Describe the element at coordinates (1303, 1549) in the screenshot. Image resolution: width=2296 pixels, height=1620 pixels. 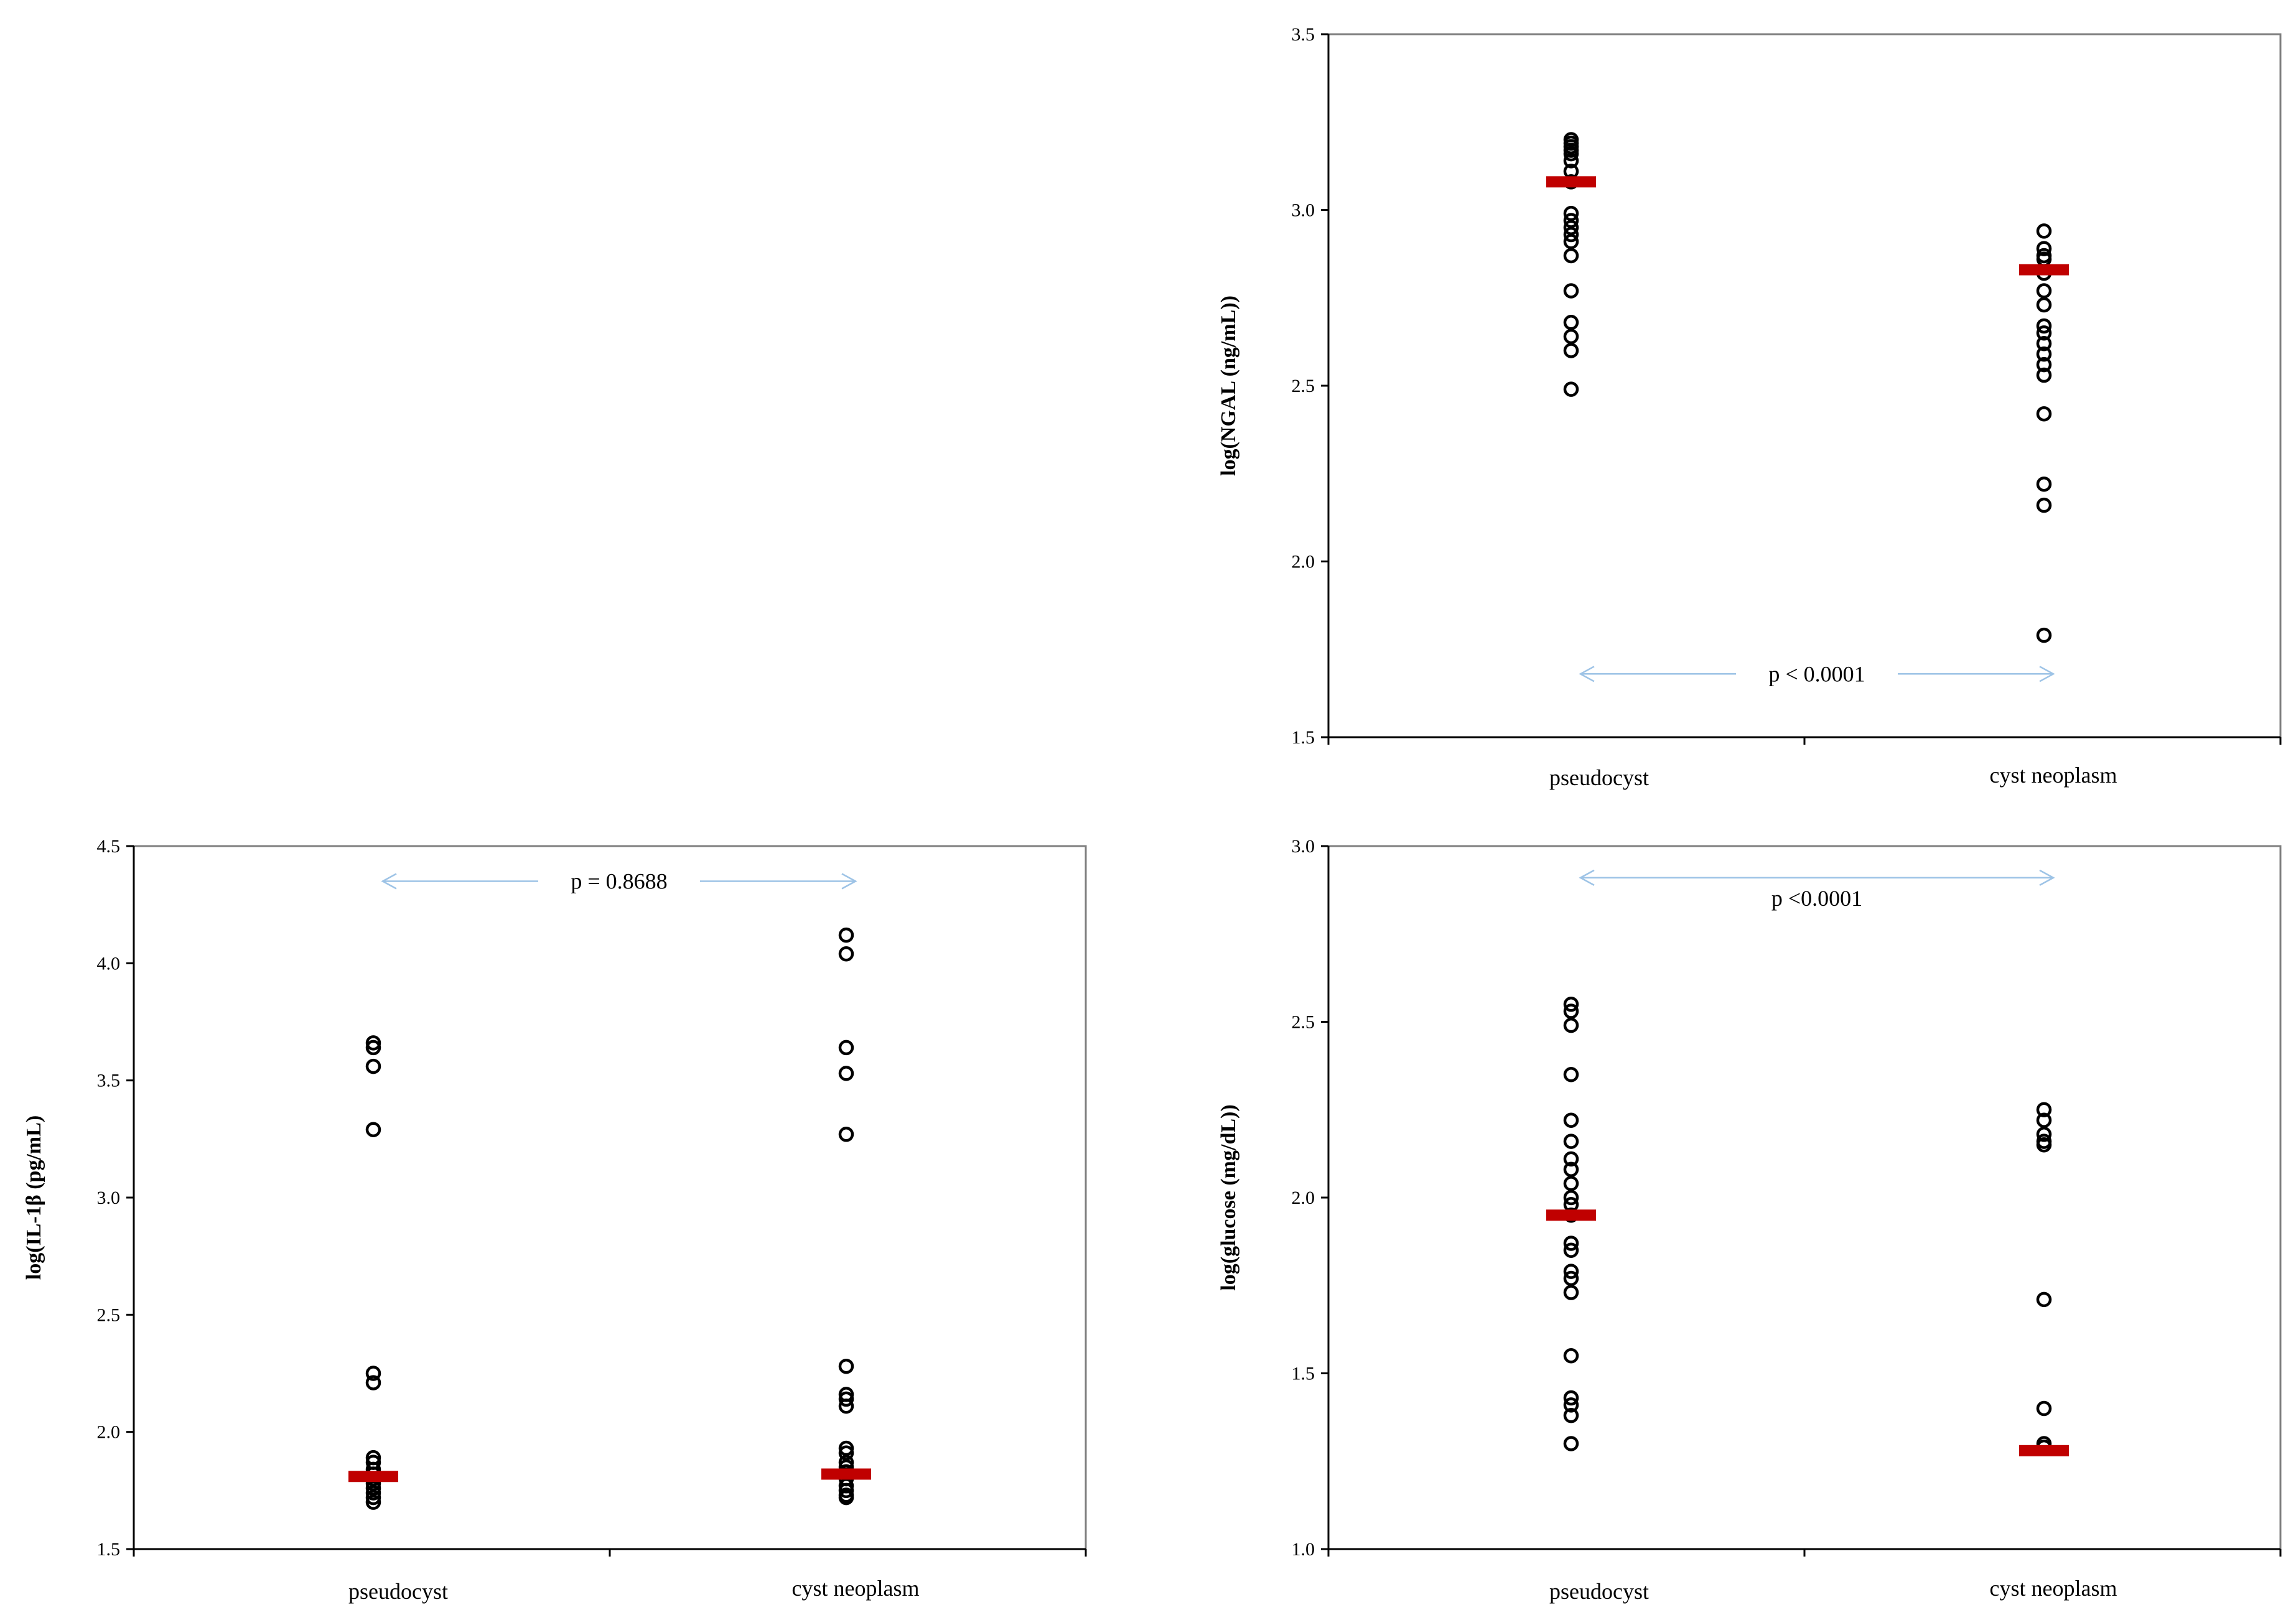
I see `y-tick-label: 1.0` at that location.